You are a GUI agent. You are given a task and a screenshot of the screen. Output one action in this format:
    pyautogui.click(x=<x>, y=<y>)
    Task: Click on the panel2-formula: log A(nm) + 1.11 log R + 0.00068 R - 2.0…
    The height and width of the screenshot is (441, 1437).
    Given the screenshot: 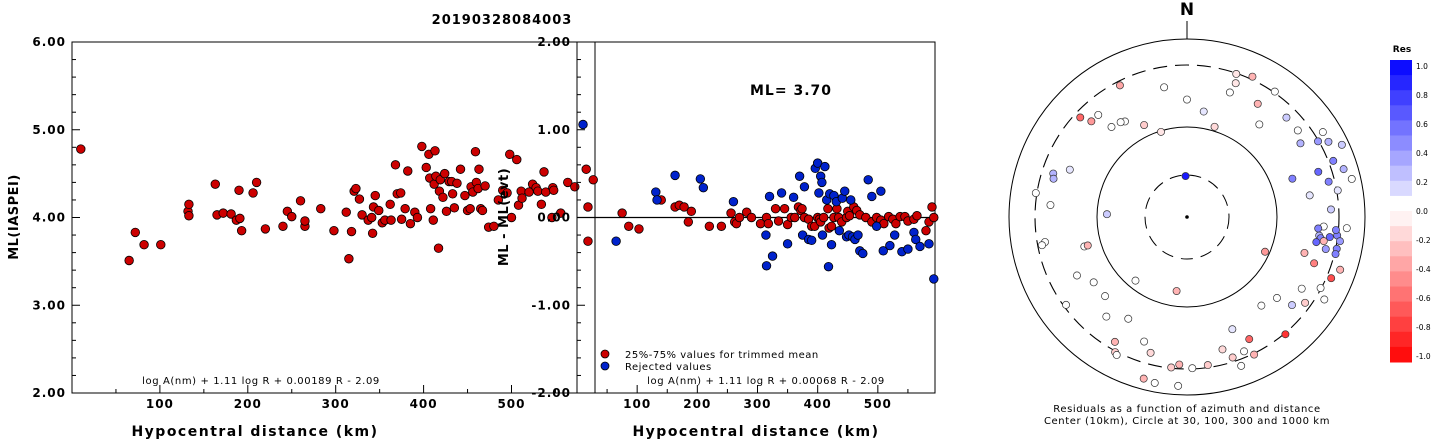 What is the action you would take?
    pyautogui.click(x=766, y=381)
    